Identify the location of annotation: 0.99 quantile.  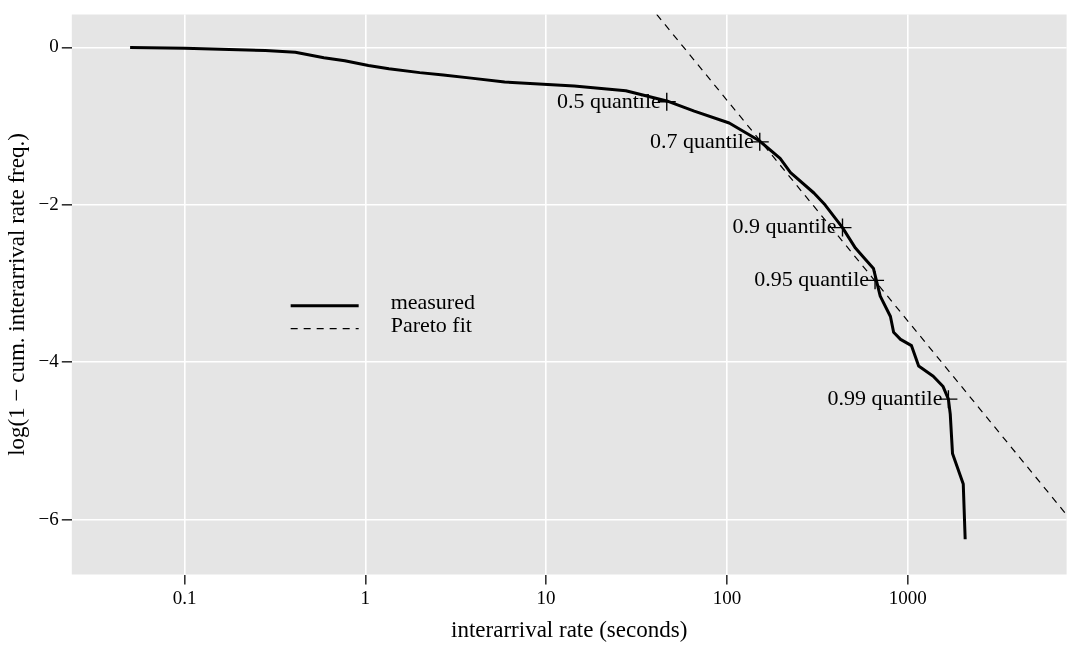
(885, 397).